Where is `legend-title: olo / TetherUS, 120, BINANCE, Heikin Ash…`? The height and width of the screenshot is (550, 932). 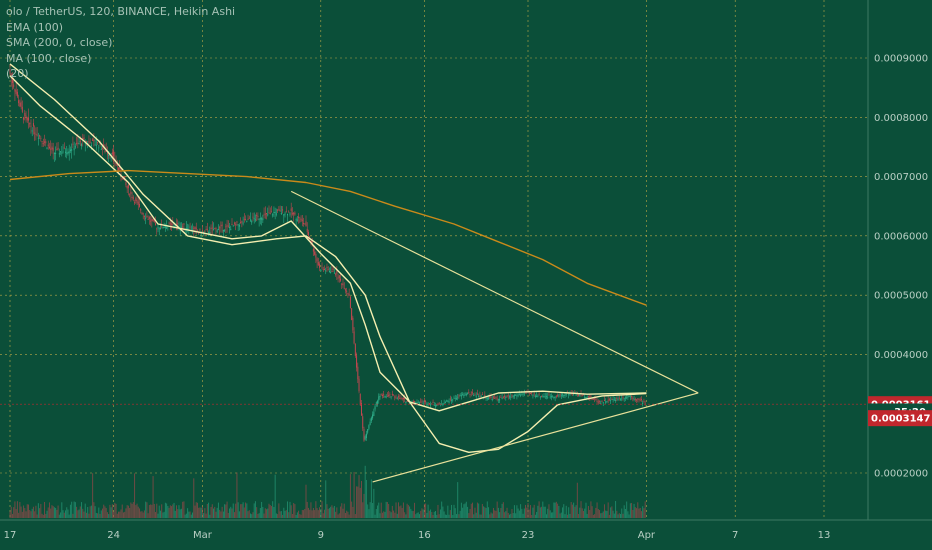
legend-title: olo / TetherUS, 120, BINANCE, Heikin Ash… is located at coordinates (121, 11).